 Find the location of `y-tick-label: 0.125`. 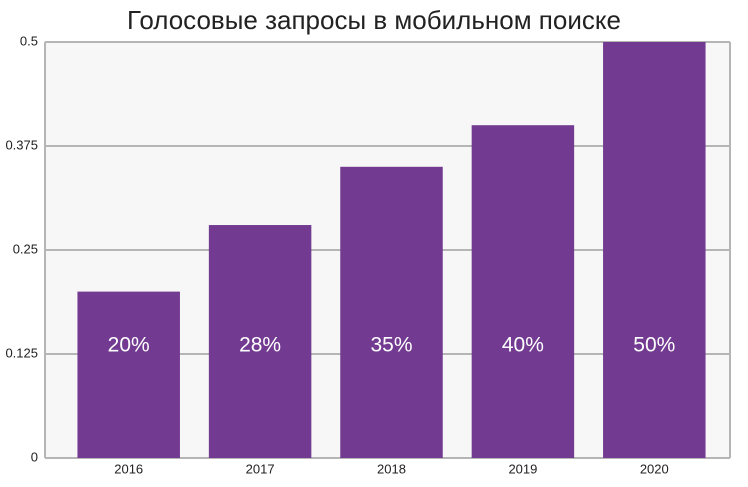

y-tick-label: 0.125 is located at coordinates (21, 352).